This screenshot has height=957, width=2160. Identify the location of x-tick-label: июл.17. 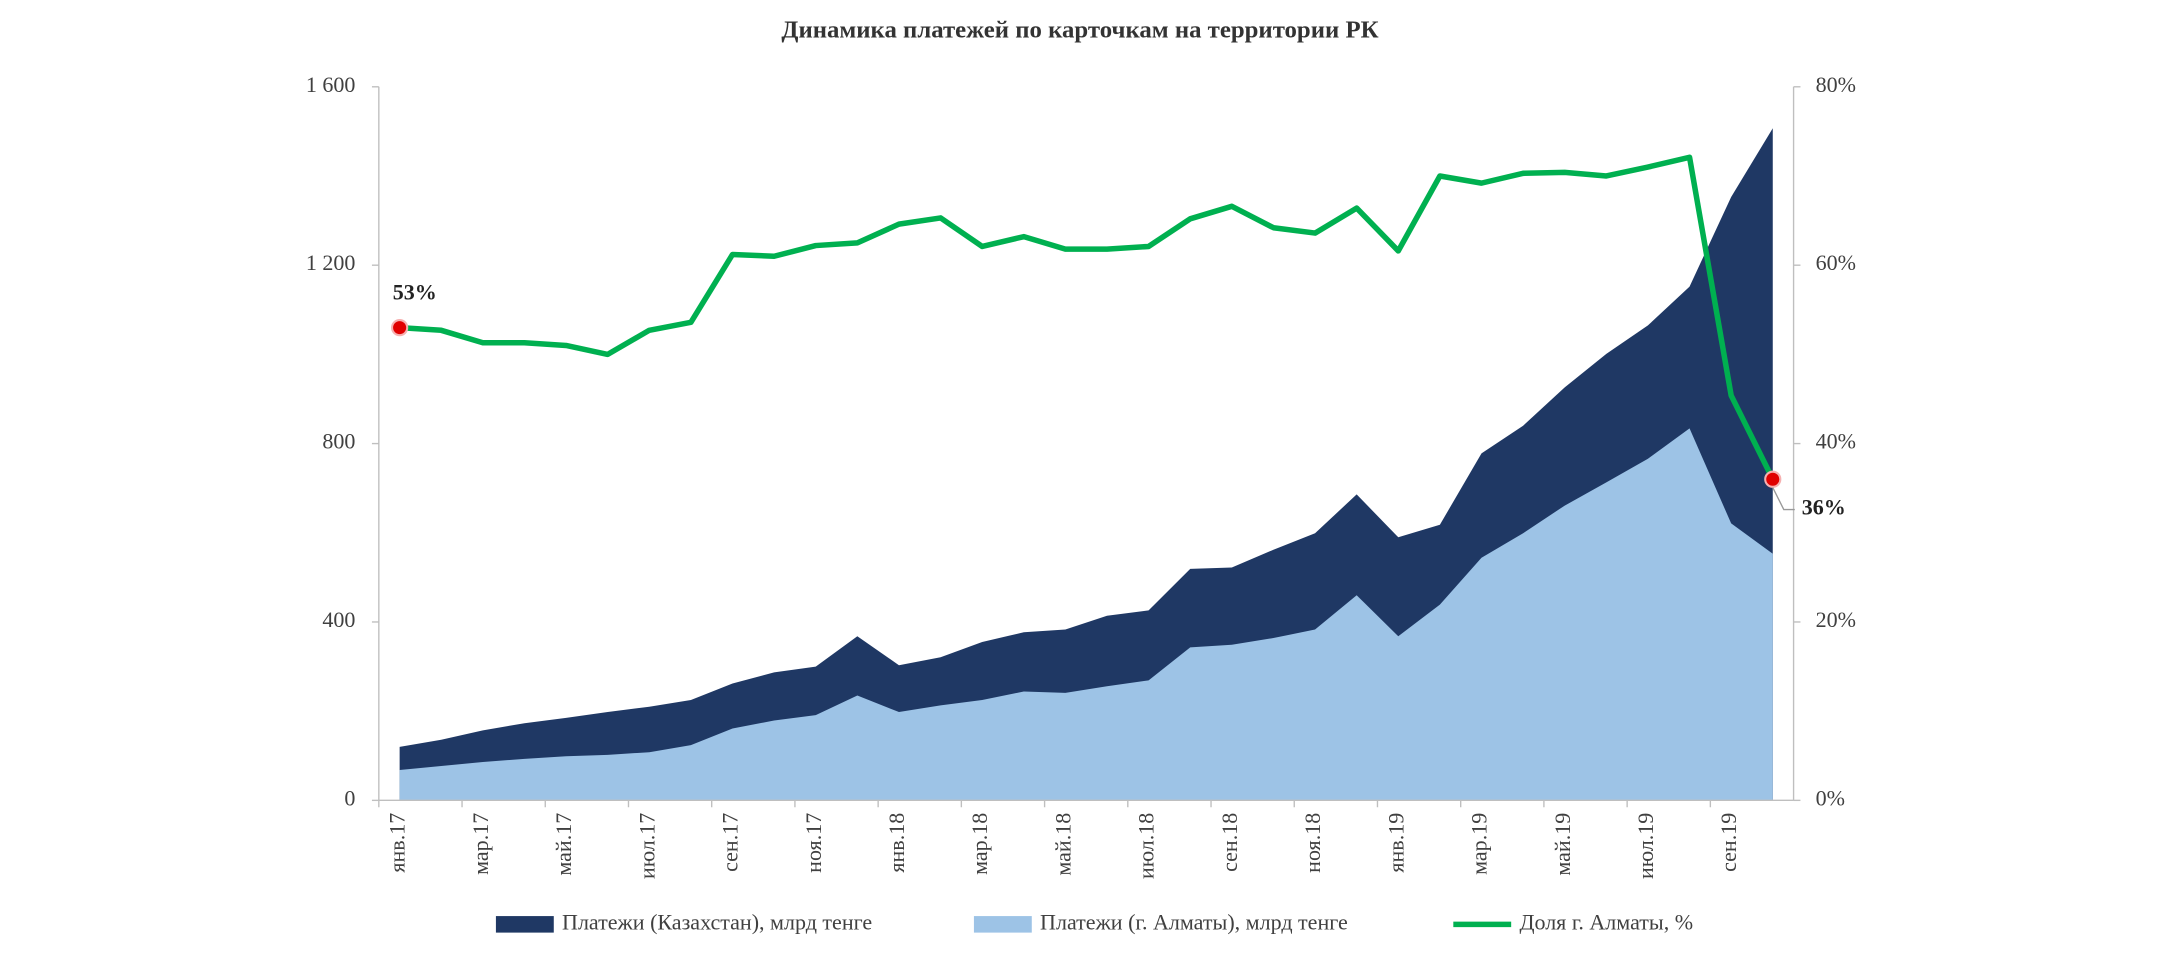
(646, 846).